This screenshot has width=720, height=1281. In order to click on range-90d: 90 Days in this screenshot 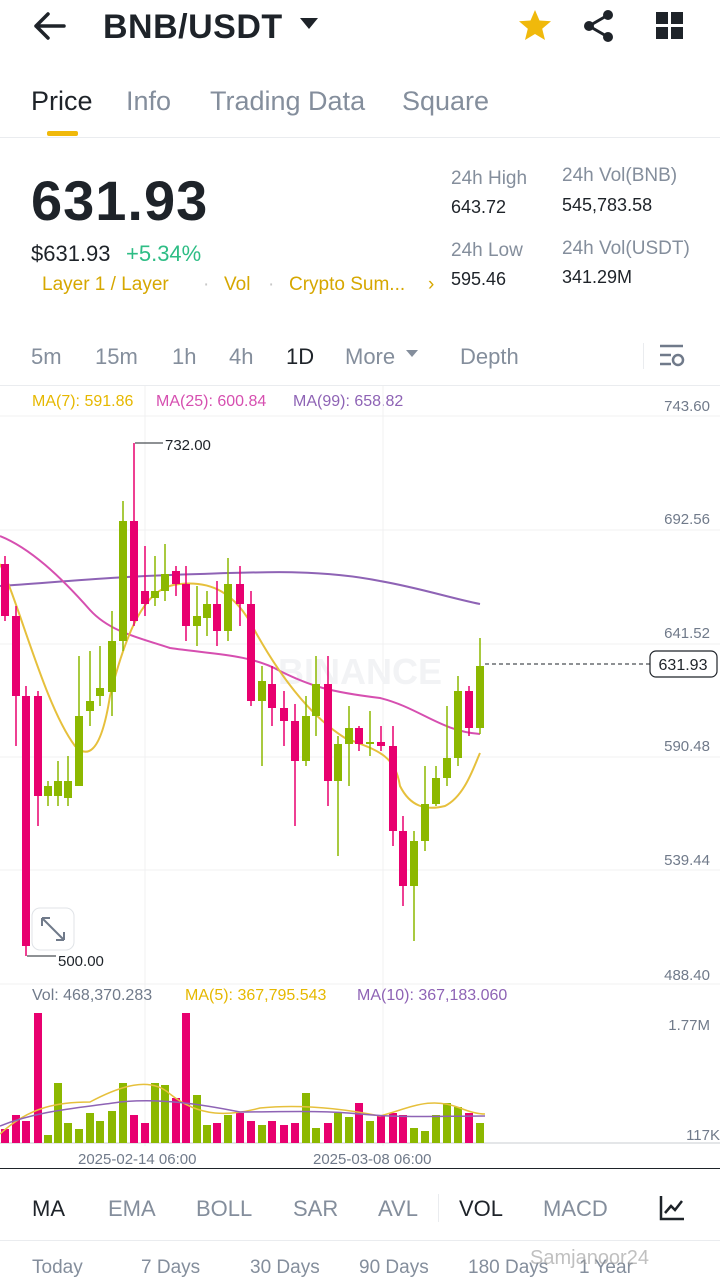, I will do `click(394, 1267)`.